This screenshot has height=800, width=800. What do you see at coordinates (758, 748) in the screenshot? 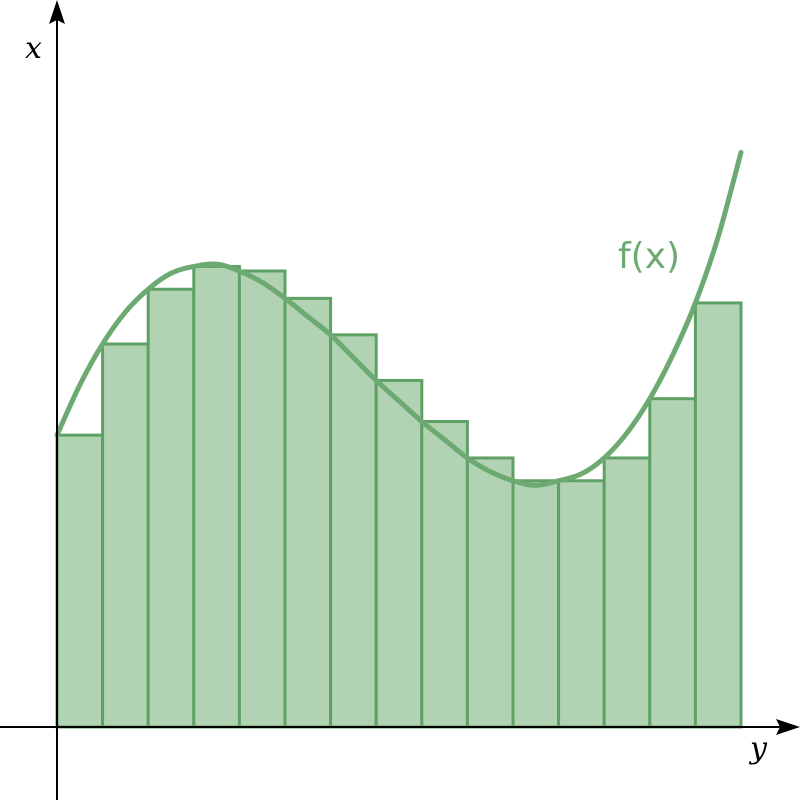
I see `horizontal-axis-label: y` at bounding box center [758, 748].